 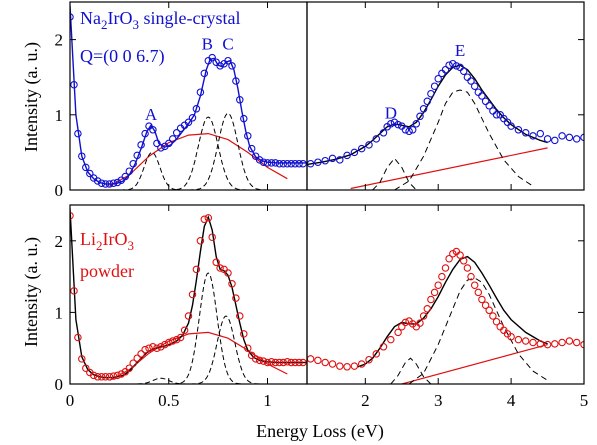 I want to click on peak-label: E, so click(x=460, y=50).